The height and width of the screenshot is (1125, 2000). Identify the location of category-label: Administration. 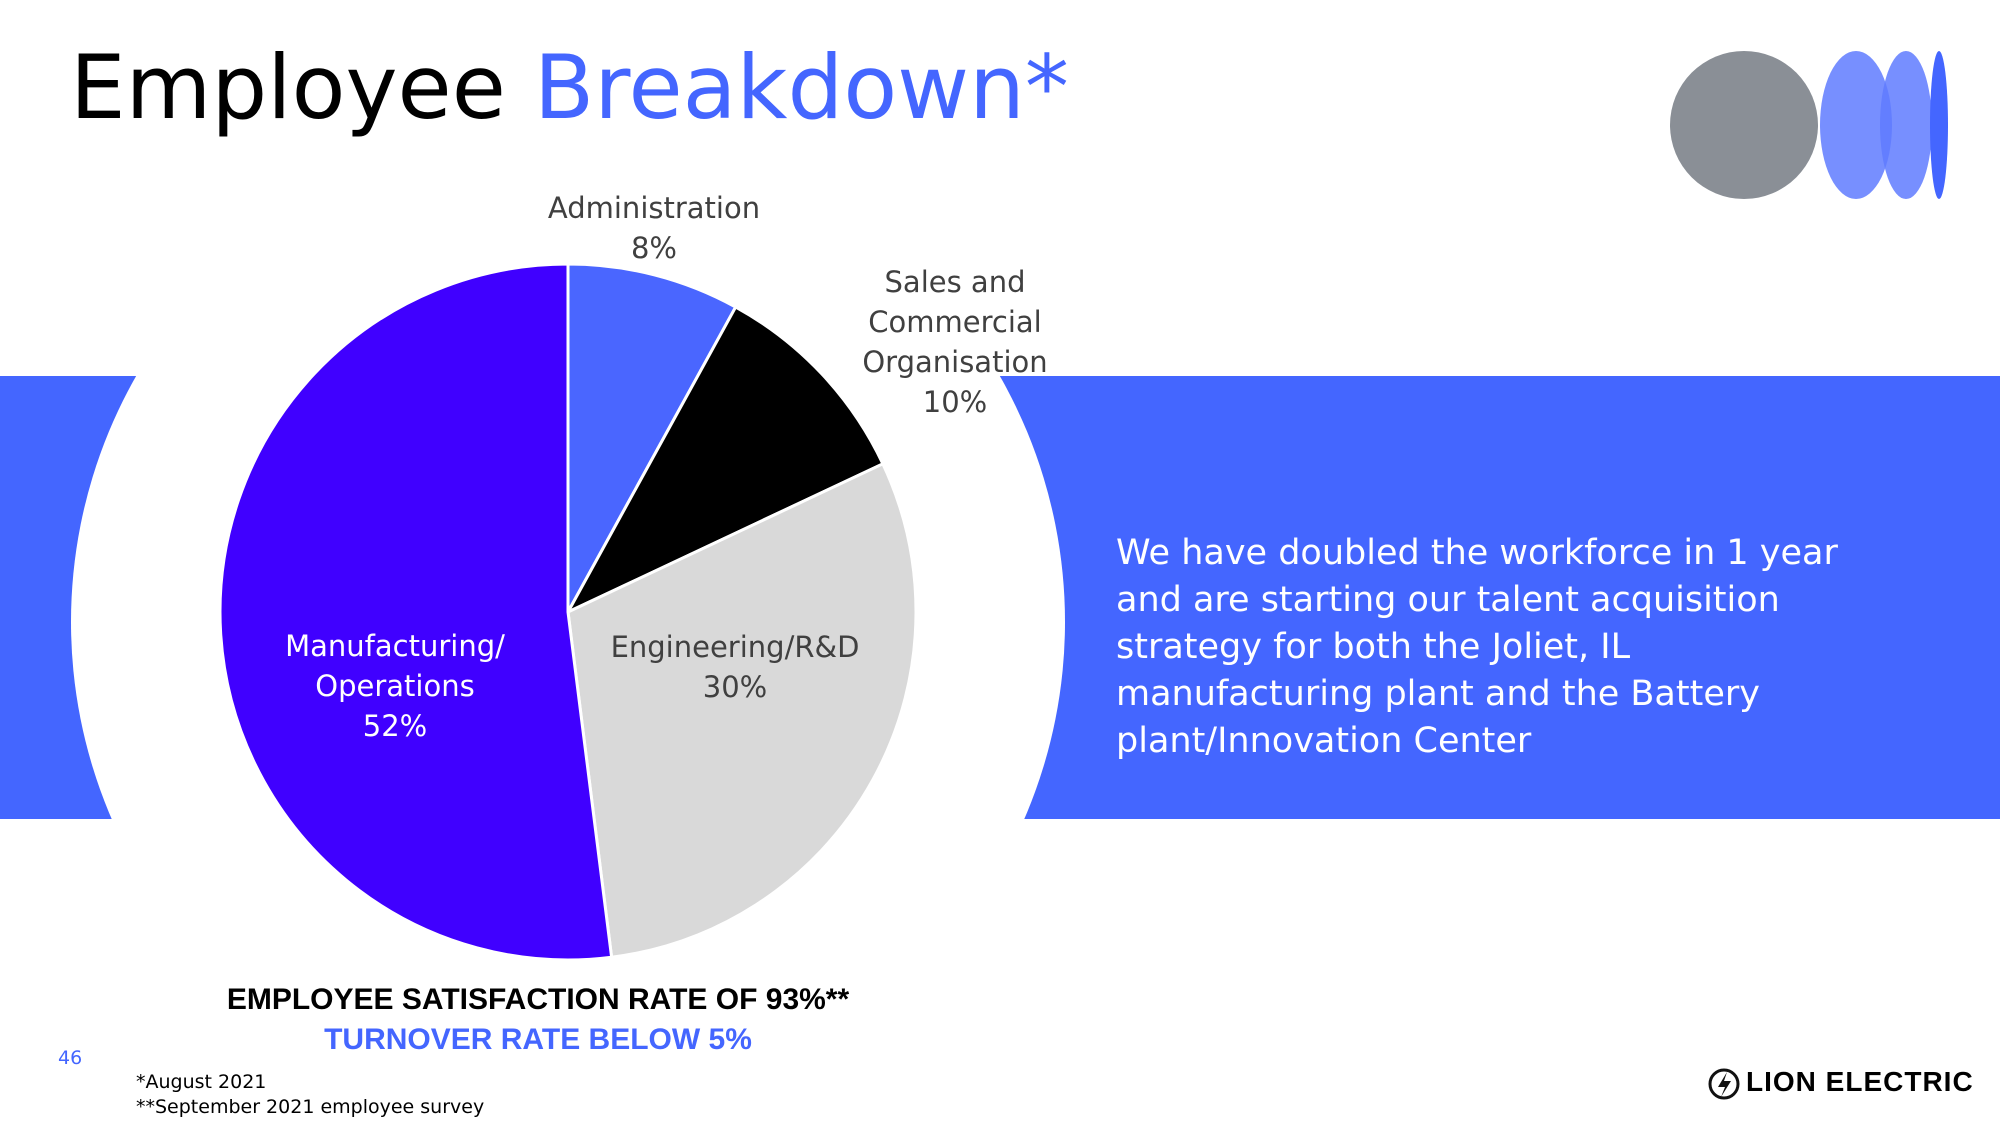
(654, 208).